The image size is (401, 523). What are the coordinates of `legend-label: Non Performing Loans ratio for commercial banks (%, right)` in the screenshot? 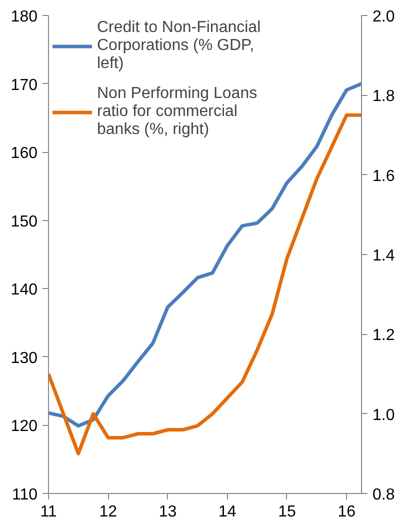 It's located at (177, 112).